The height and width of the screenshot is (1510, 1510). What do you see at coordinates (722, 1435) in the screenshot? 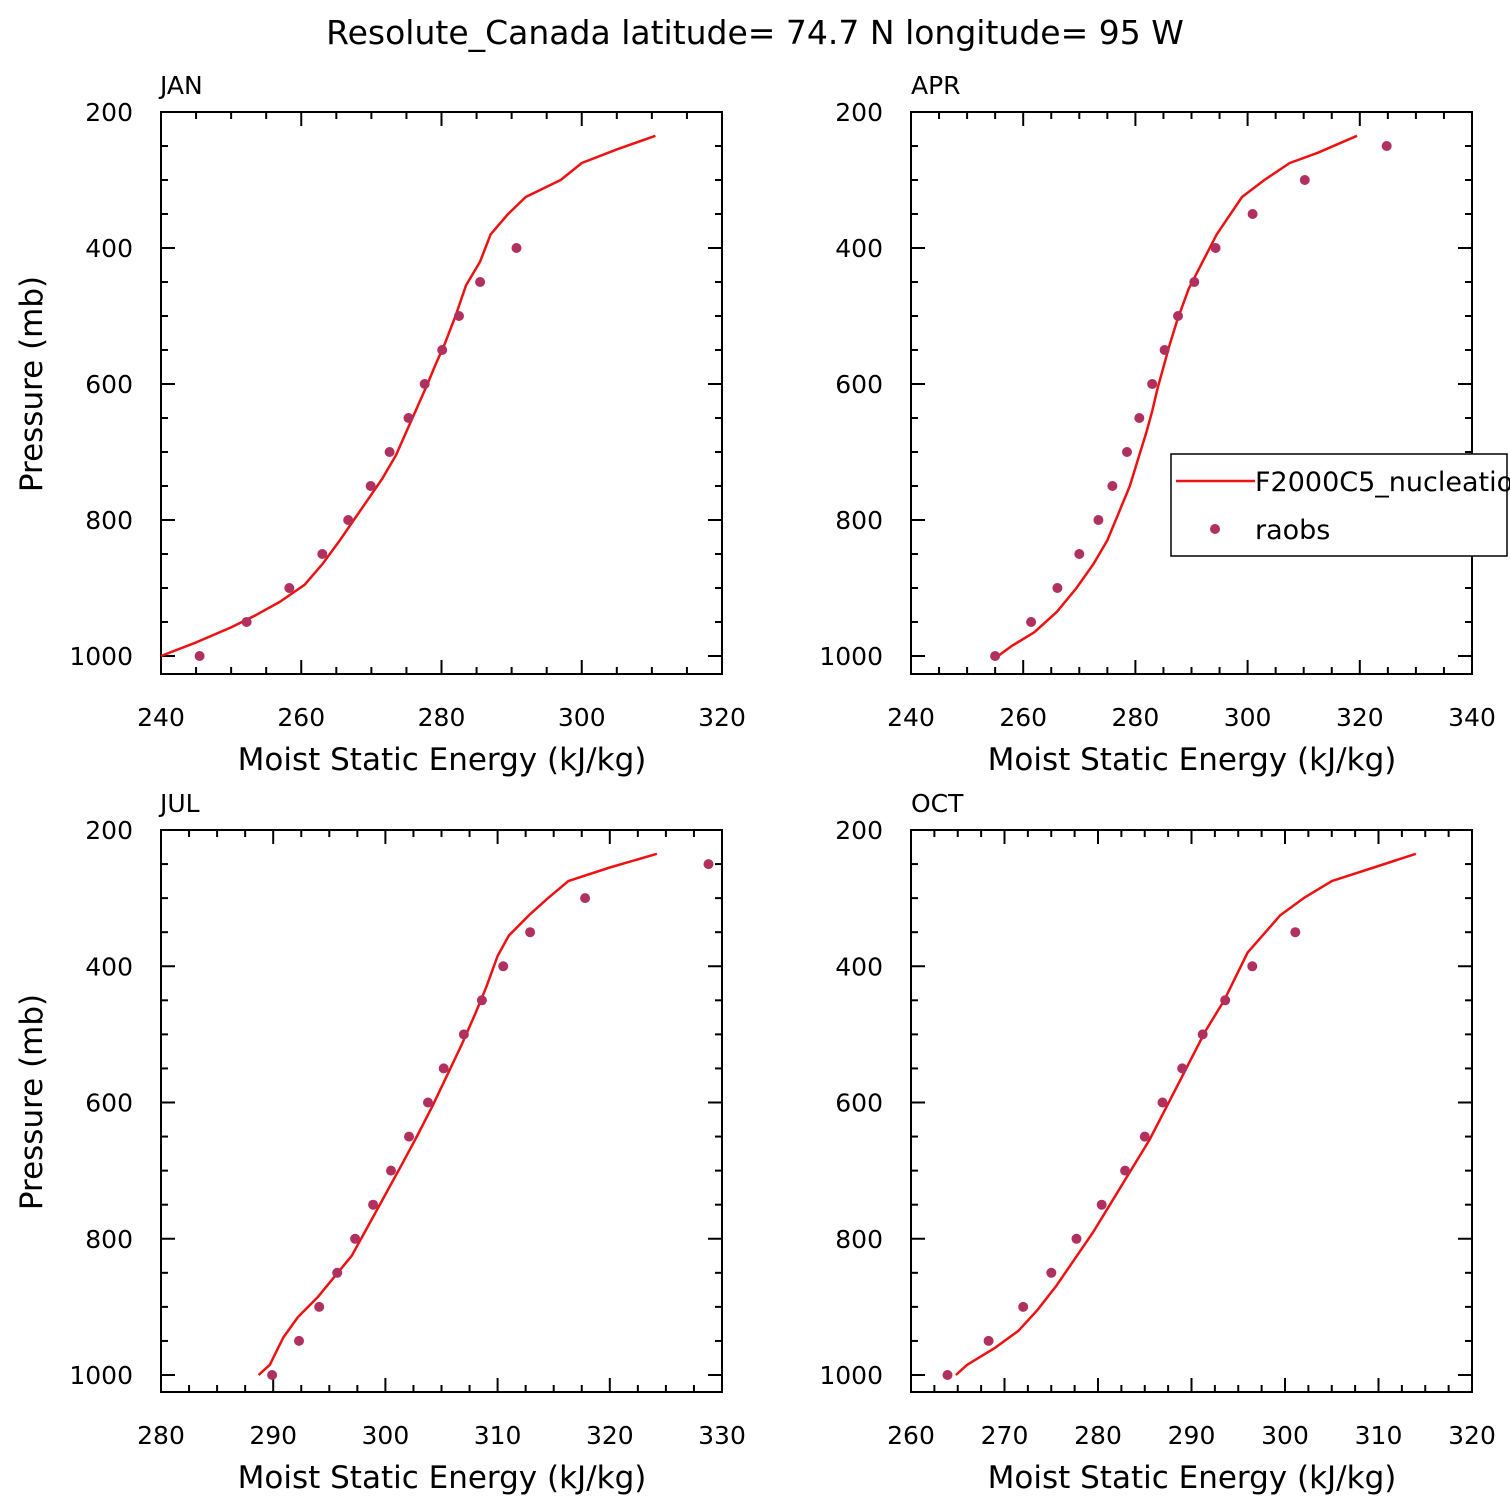
I see `x-tick-label: 330` at bounding box center [722, 1435].